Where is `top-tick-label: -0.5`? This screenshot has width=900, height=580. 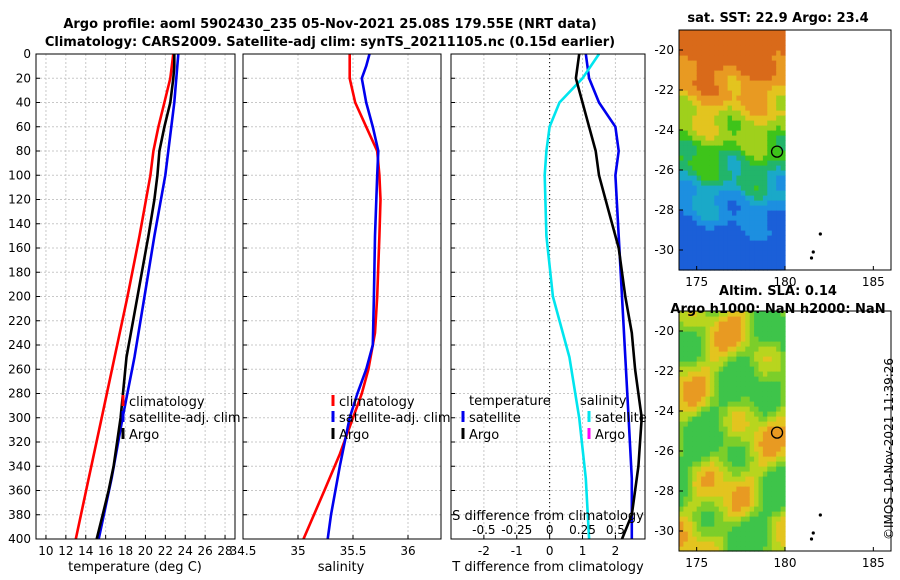 top-tick-label: -0.5 is located at coordinates (483, 530).